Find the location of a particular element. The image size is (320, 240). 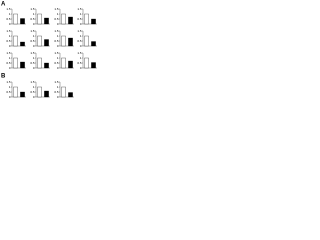

panel-label: B is located at coordinates (3, 77).